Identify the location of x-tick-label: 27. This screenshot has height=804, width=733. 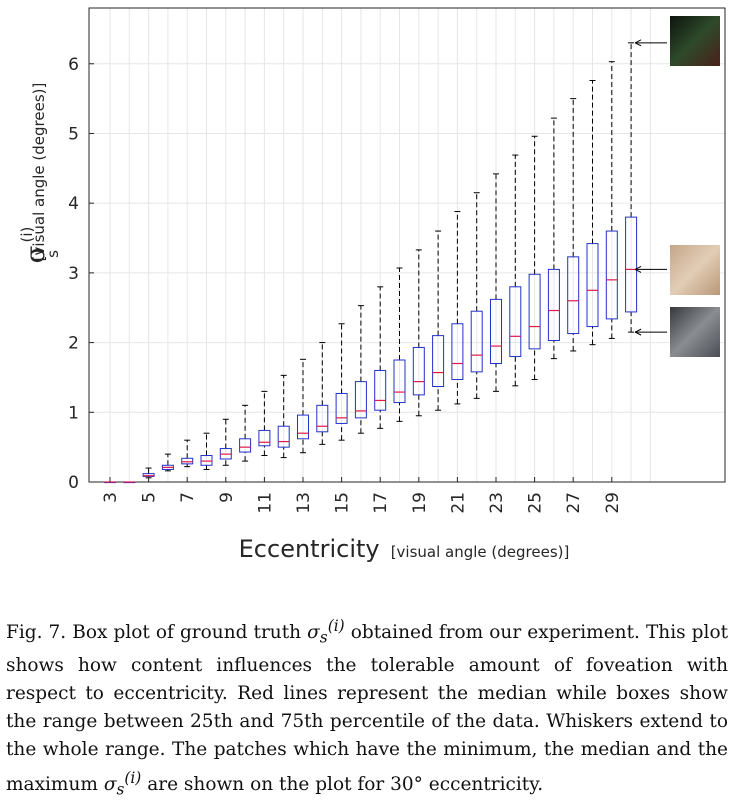
(574, 503).